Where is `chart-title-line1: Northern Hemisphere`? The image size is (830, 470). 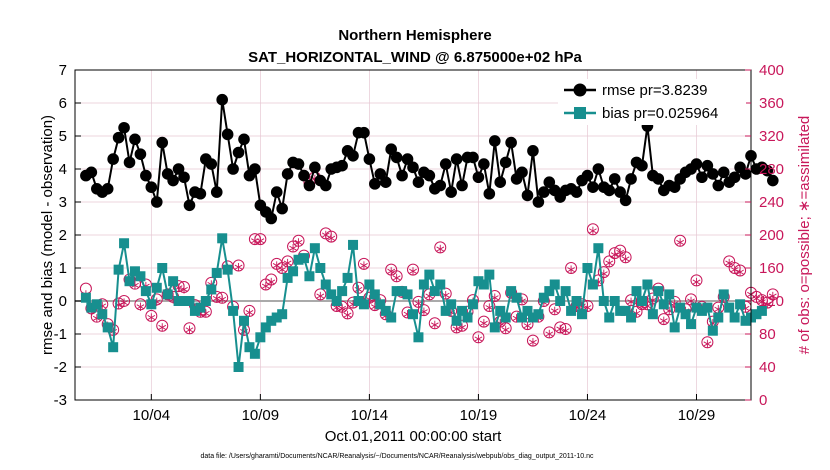 chart-title-line1: Northern Hemisphere is located at coordinates (414, 35).